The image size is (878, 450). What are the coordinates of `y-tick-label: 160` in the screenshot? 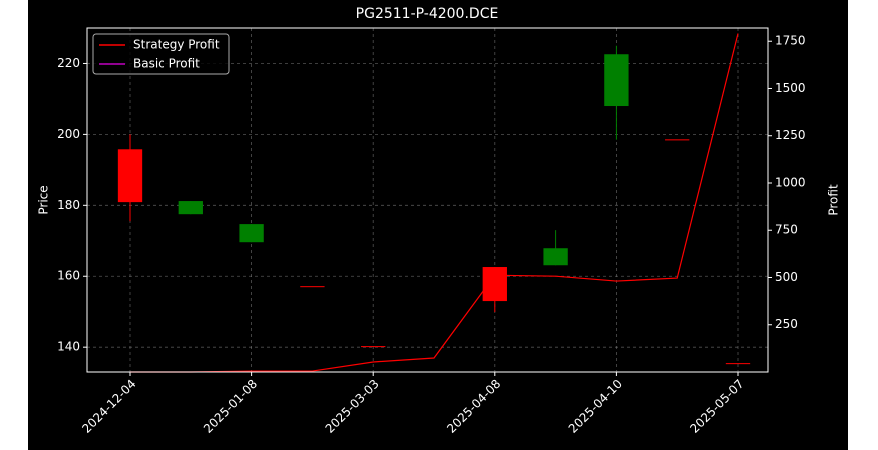 It's located at (68, 276).